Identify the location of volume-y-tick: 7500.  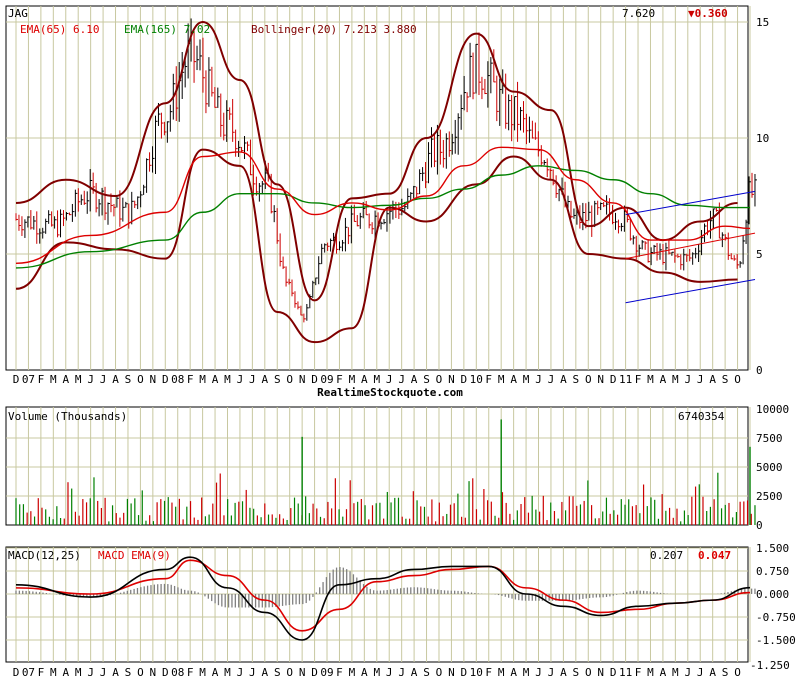
(769, 438).